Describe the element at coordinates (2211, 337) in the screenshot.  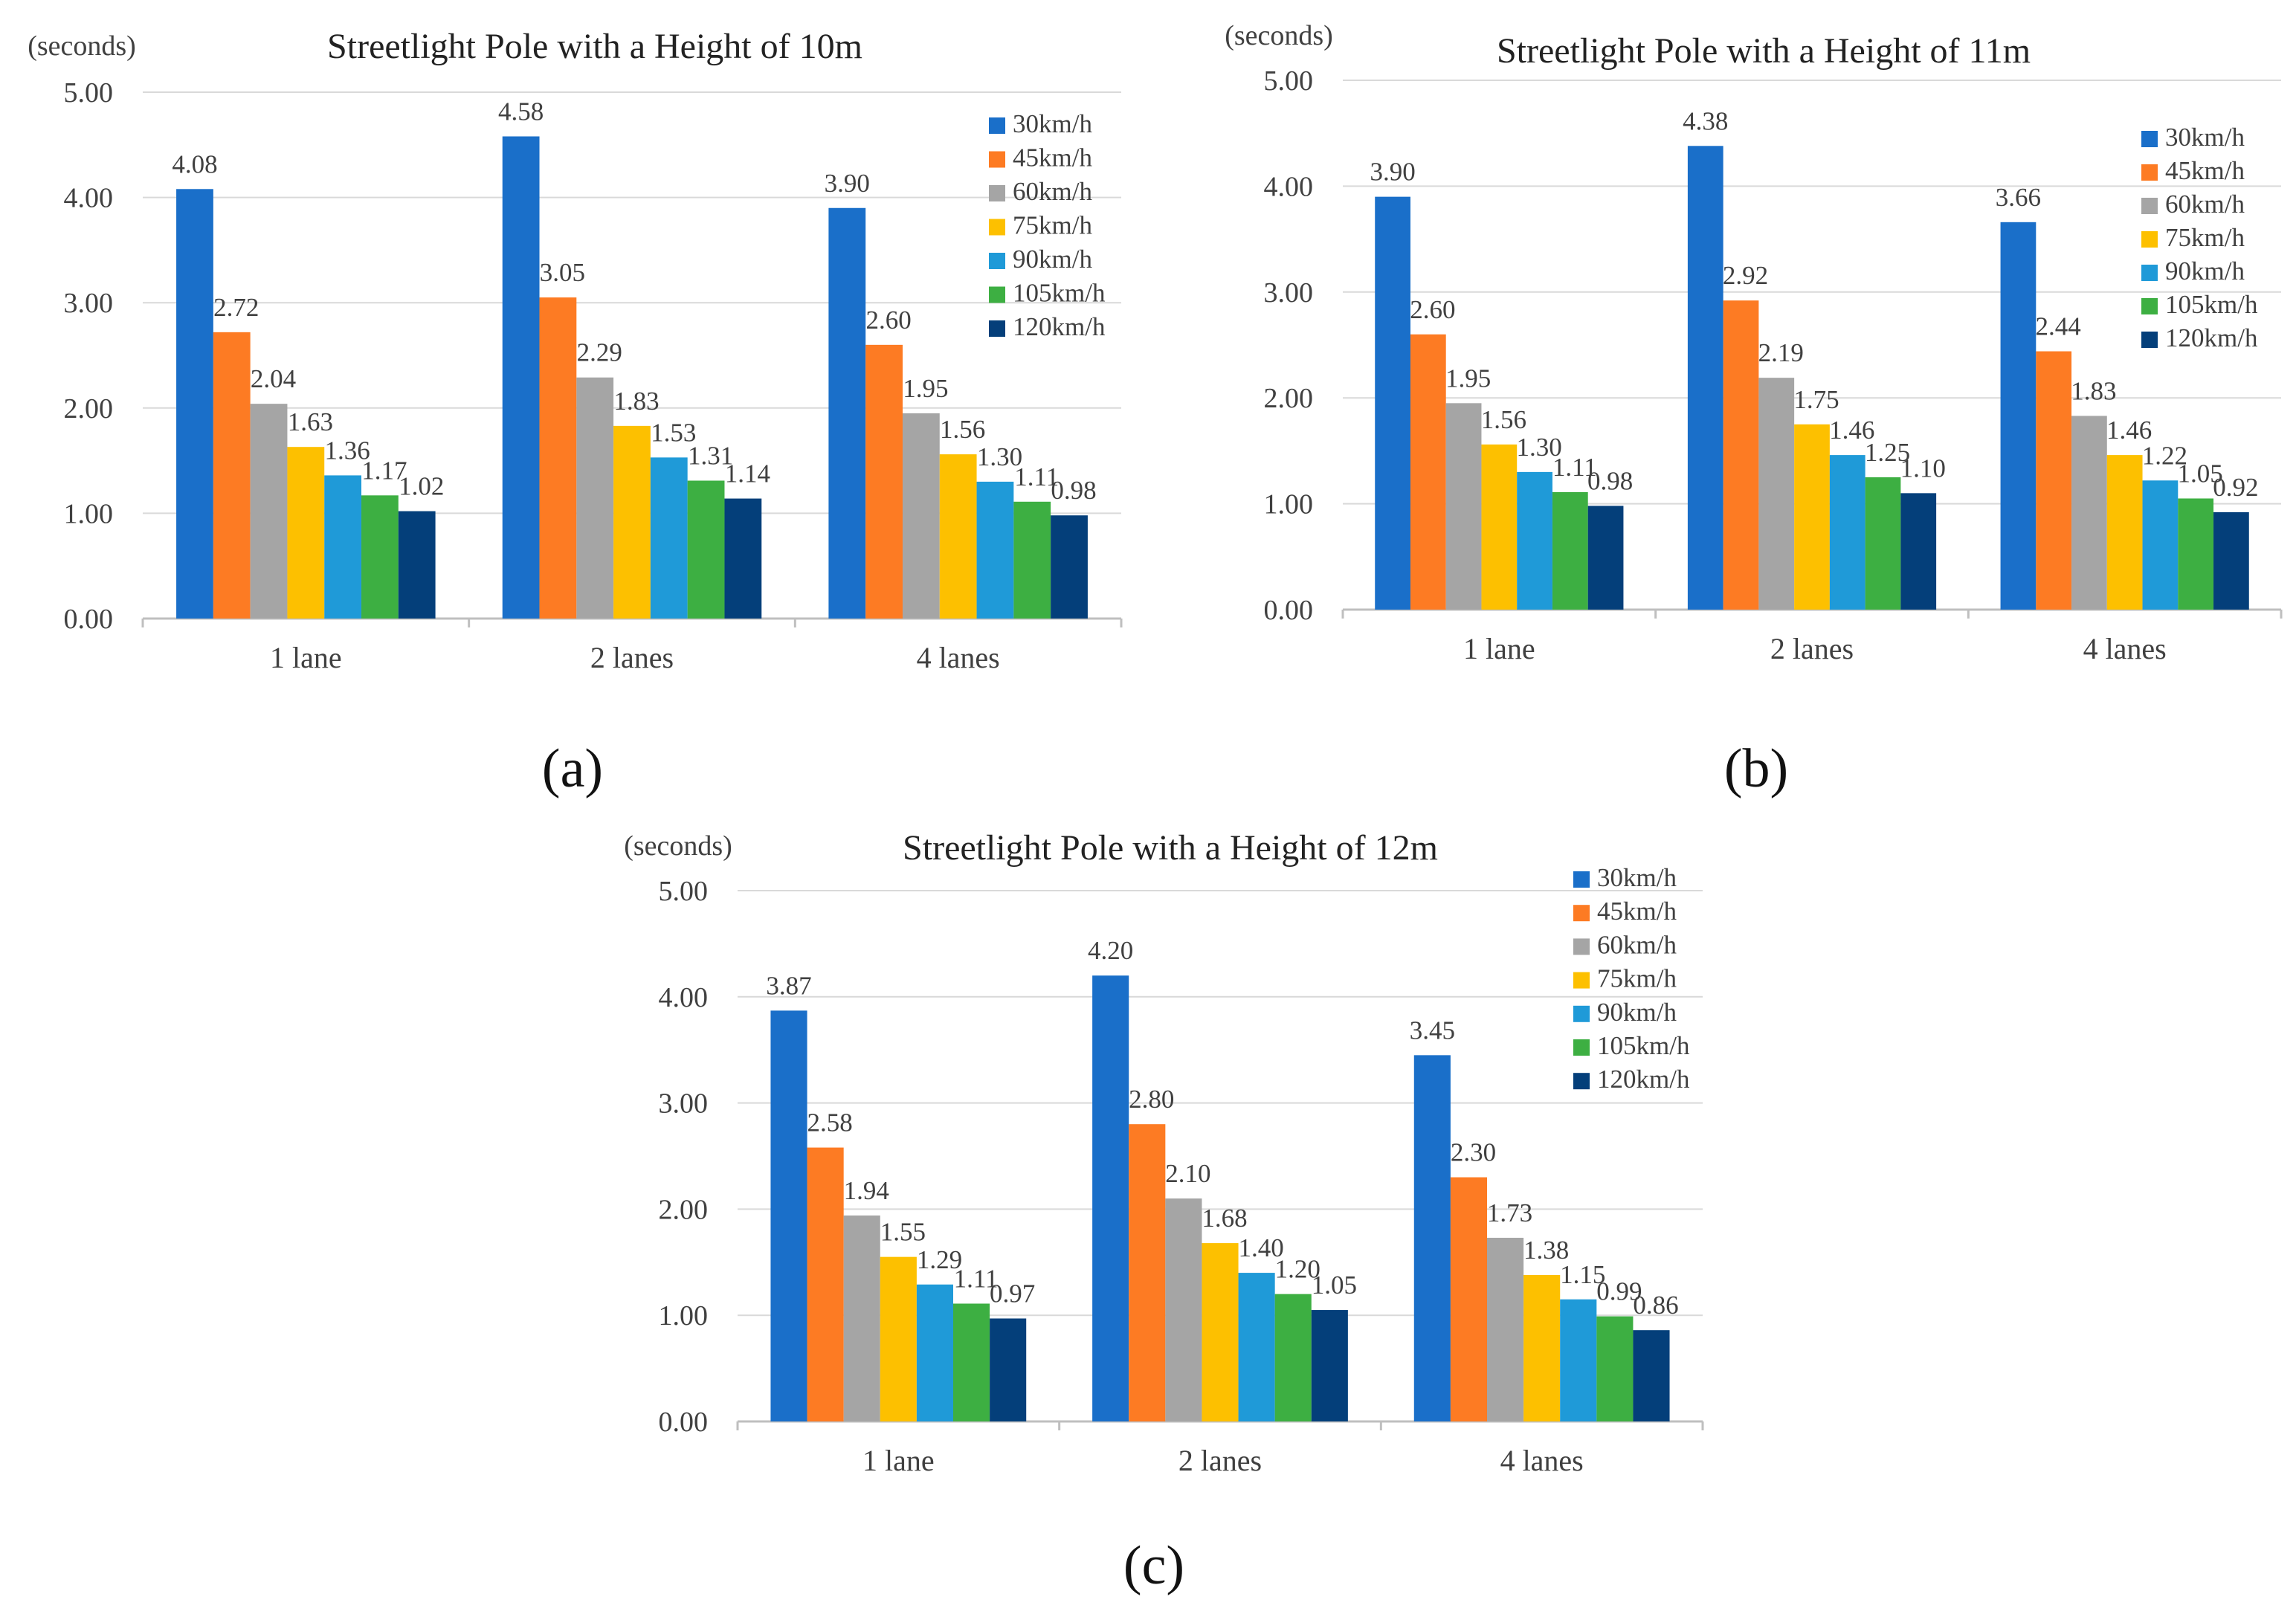
I see `legend-label: 120km/h` at that location.